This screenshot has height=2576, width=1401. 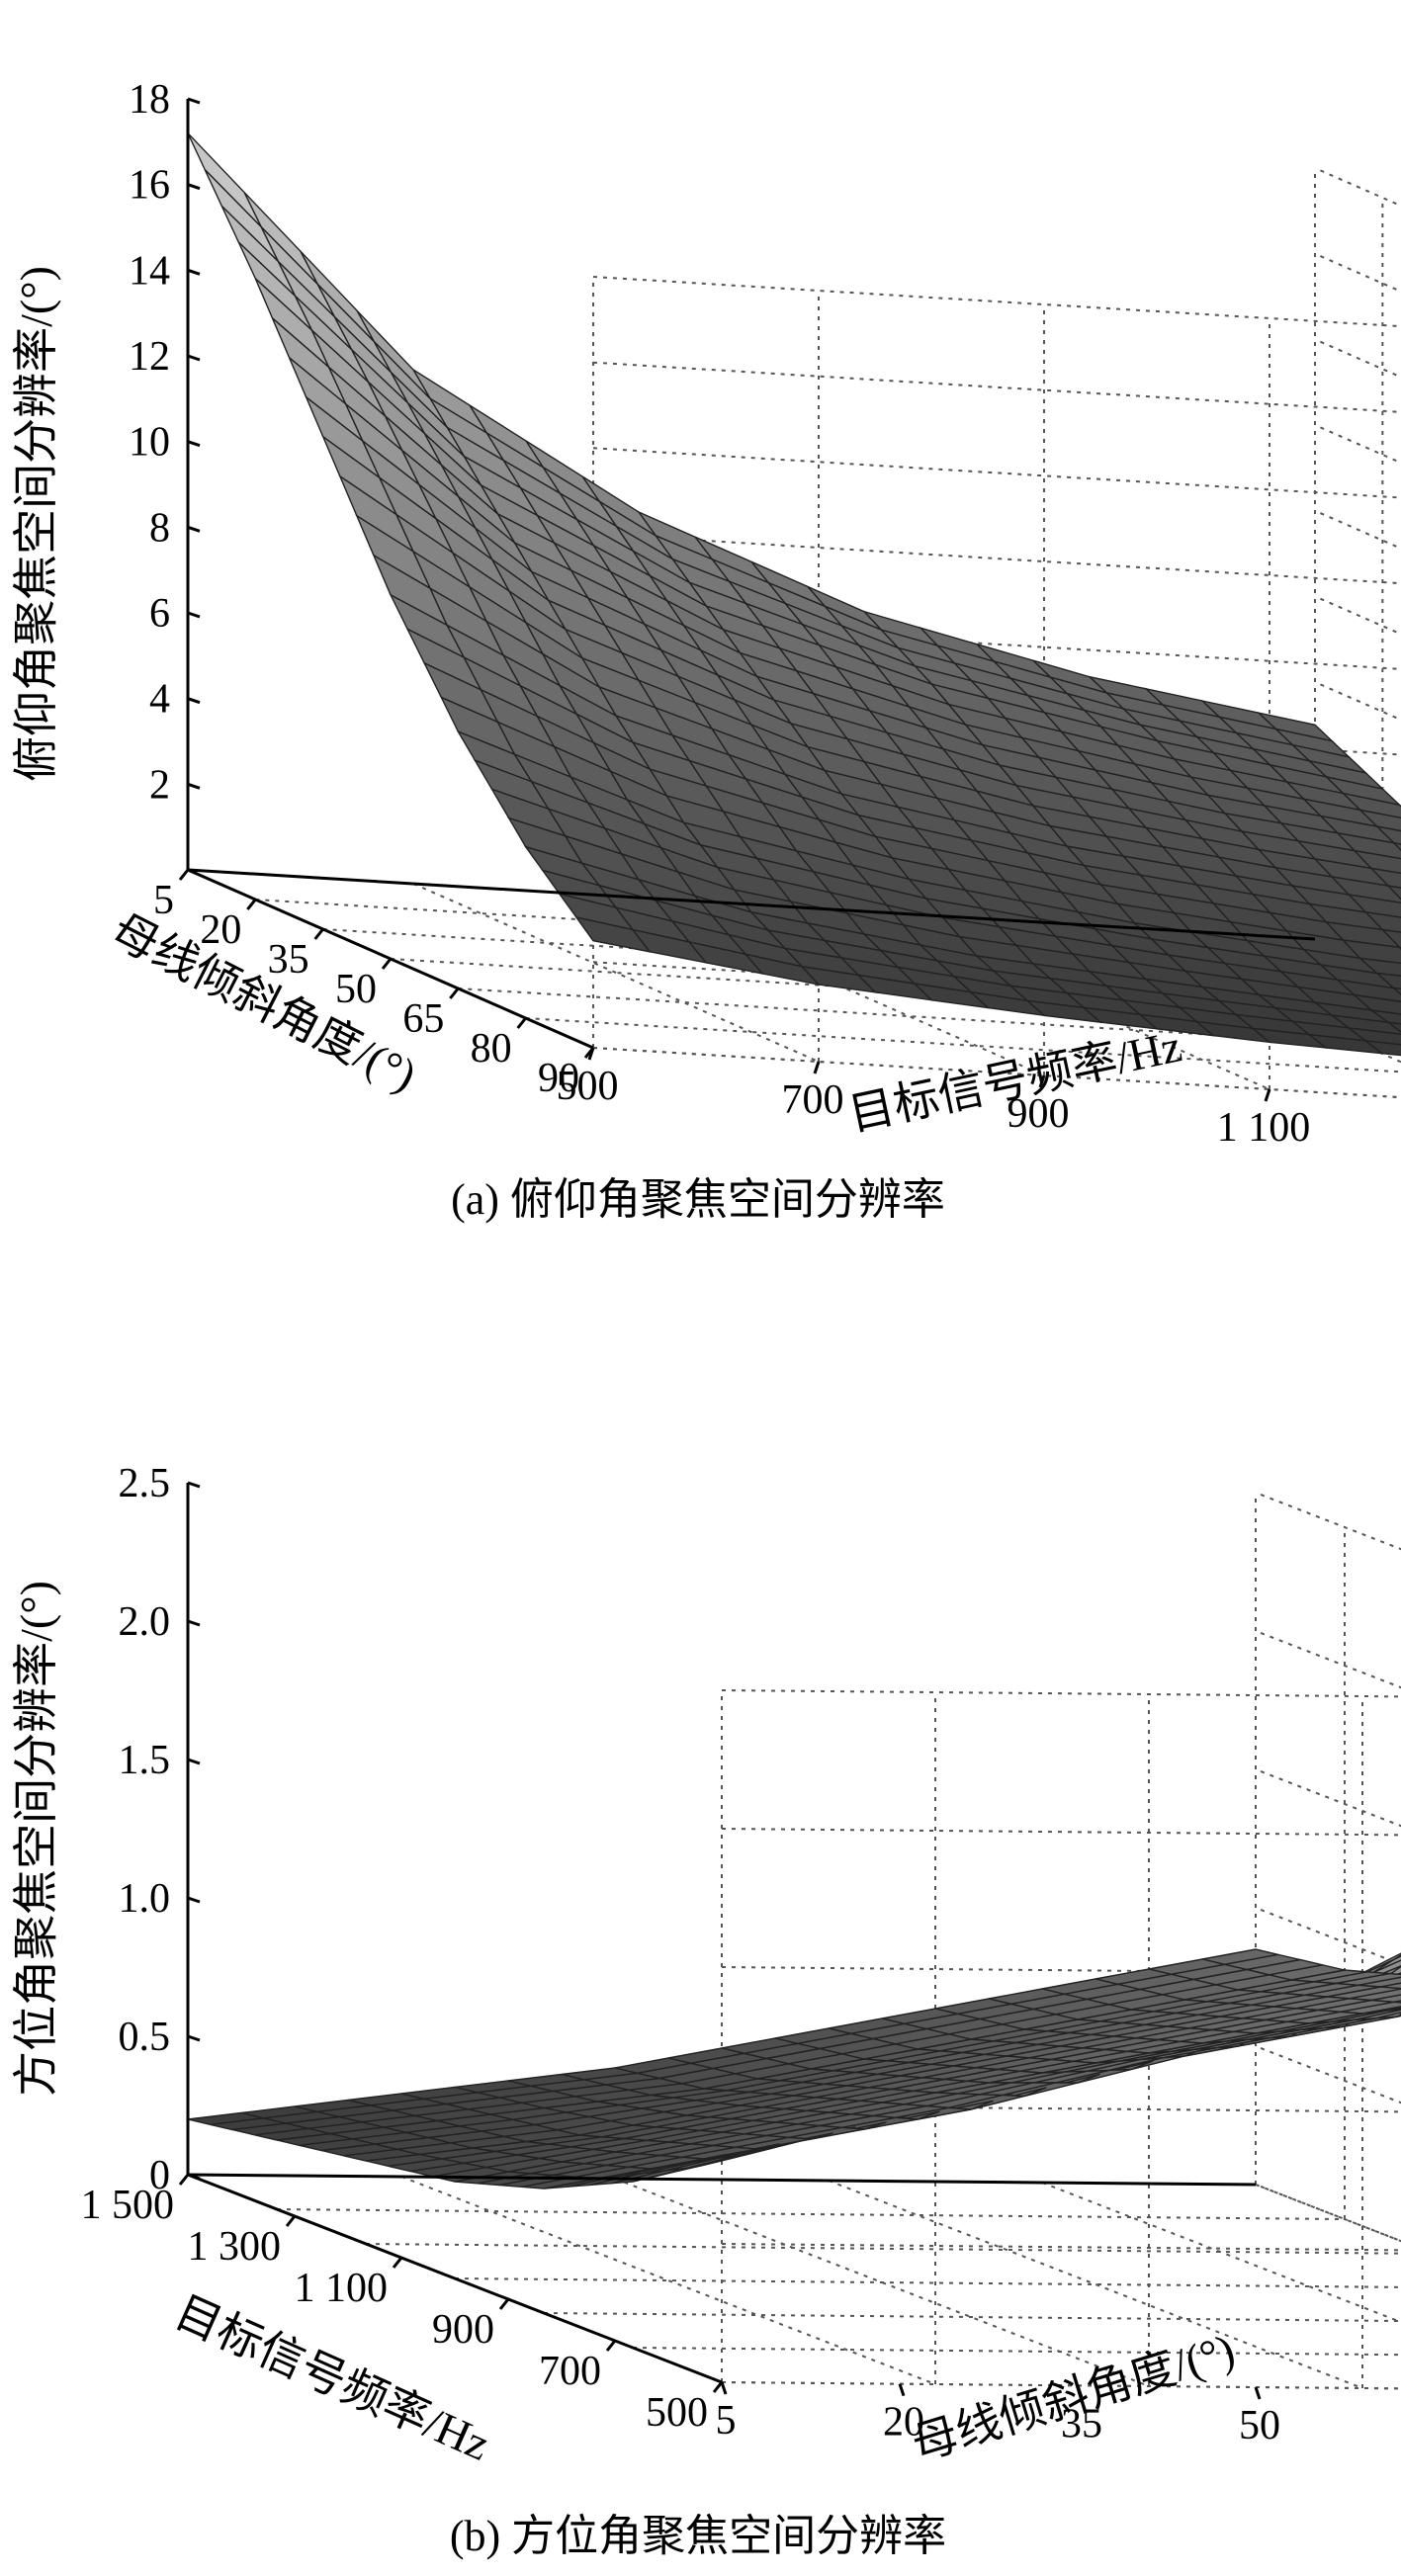 What do you see at coordinates (149, 443) in the screenshot?
I see `chart-a-z-tick: 10` at bounding box center [149, 443].